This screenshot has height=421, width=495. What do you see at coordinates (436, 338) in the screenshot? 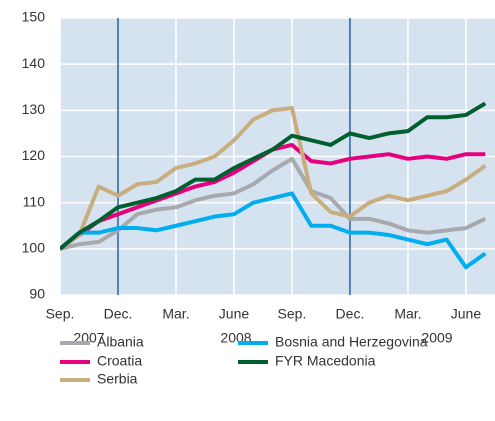
I see `year-label: 2009` at bounding box center [436, 338].